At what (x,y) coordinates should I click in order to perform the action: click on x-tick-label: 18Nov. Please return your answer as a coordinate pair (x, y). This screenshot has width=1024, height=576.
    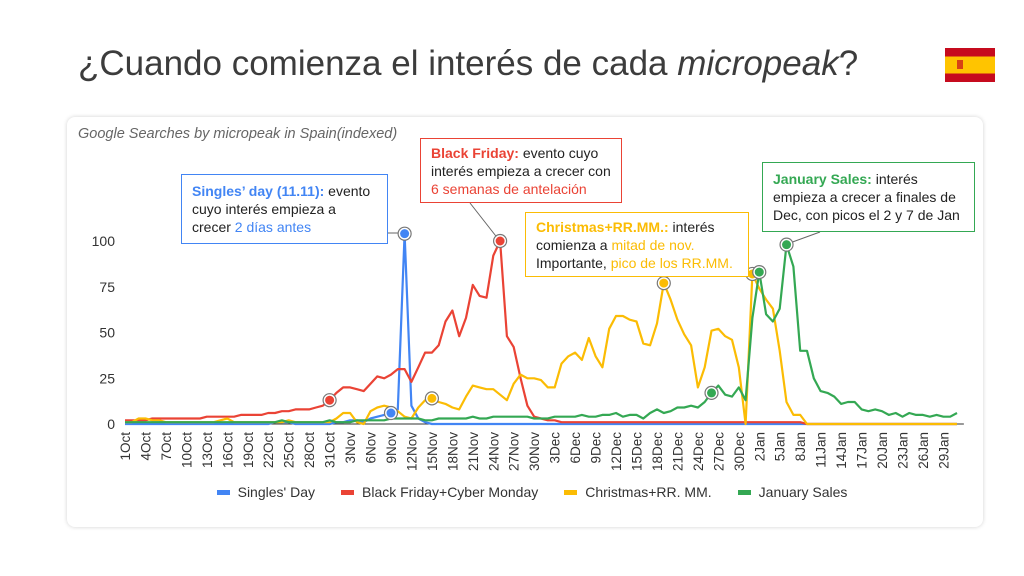
    Looking at the image, I should click on (452, 451).